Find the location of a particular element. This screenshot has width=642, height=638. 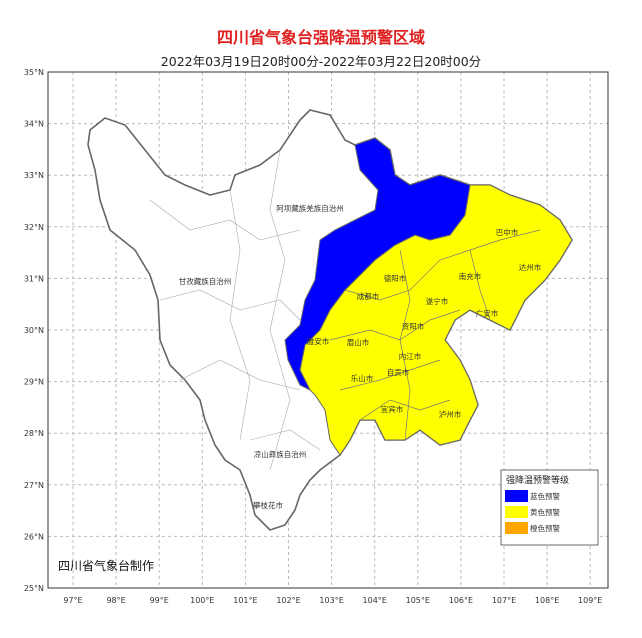

region-label: 德阳市 is located at coordinates (395, 278).